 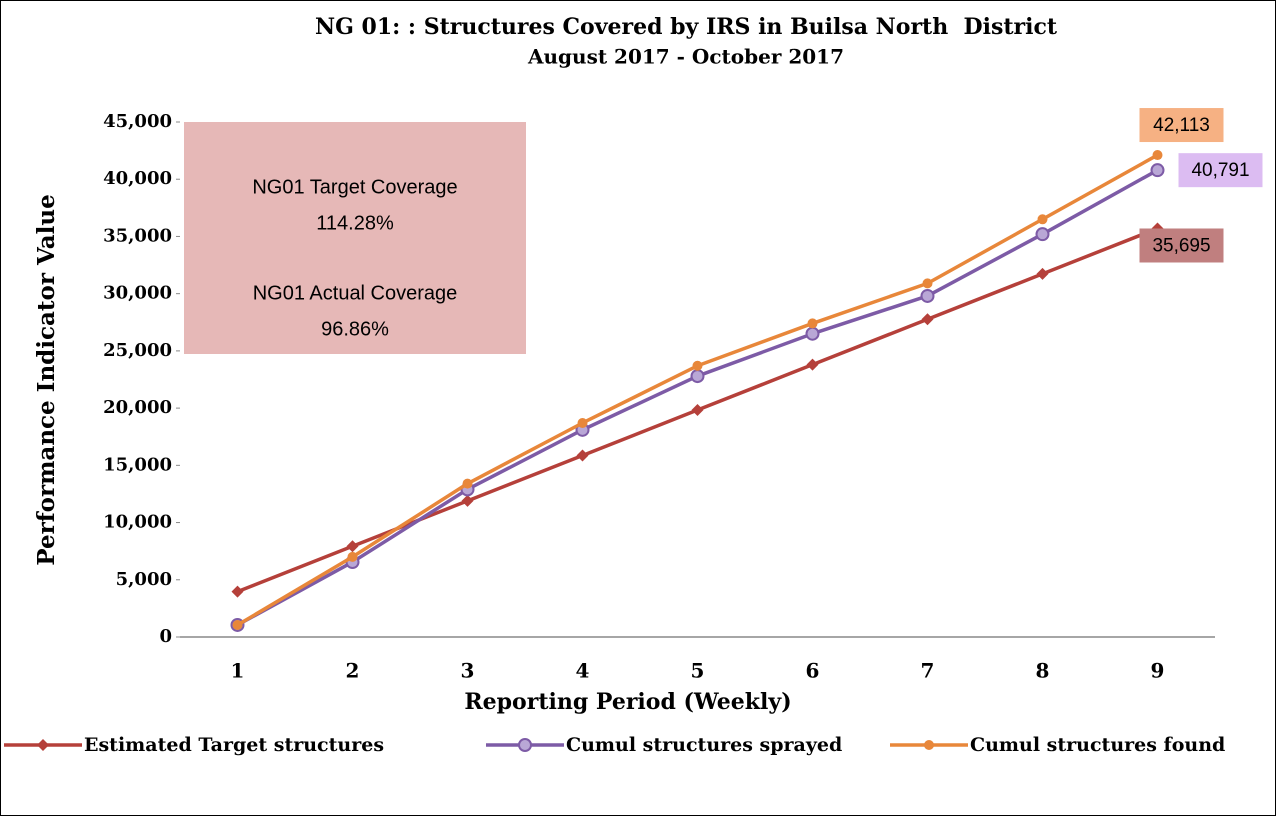 I want to click on y-tick-label: 30,000, so click(x=137, y=293).